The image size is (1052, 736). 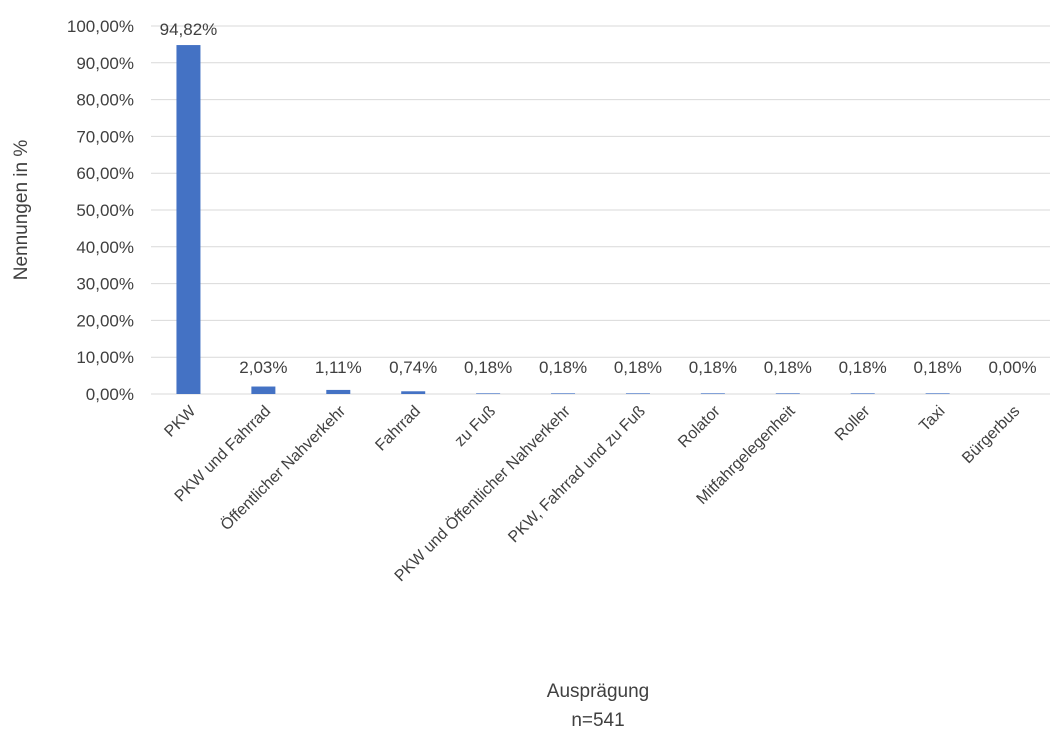 What do you see at coordinates (110, 394) in the screenshot?
I see `y-tick-label: 0,00%` at bounding box center [110, 394].